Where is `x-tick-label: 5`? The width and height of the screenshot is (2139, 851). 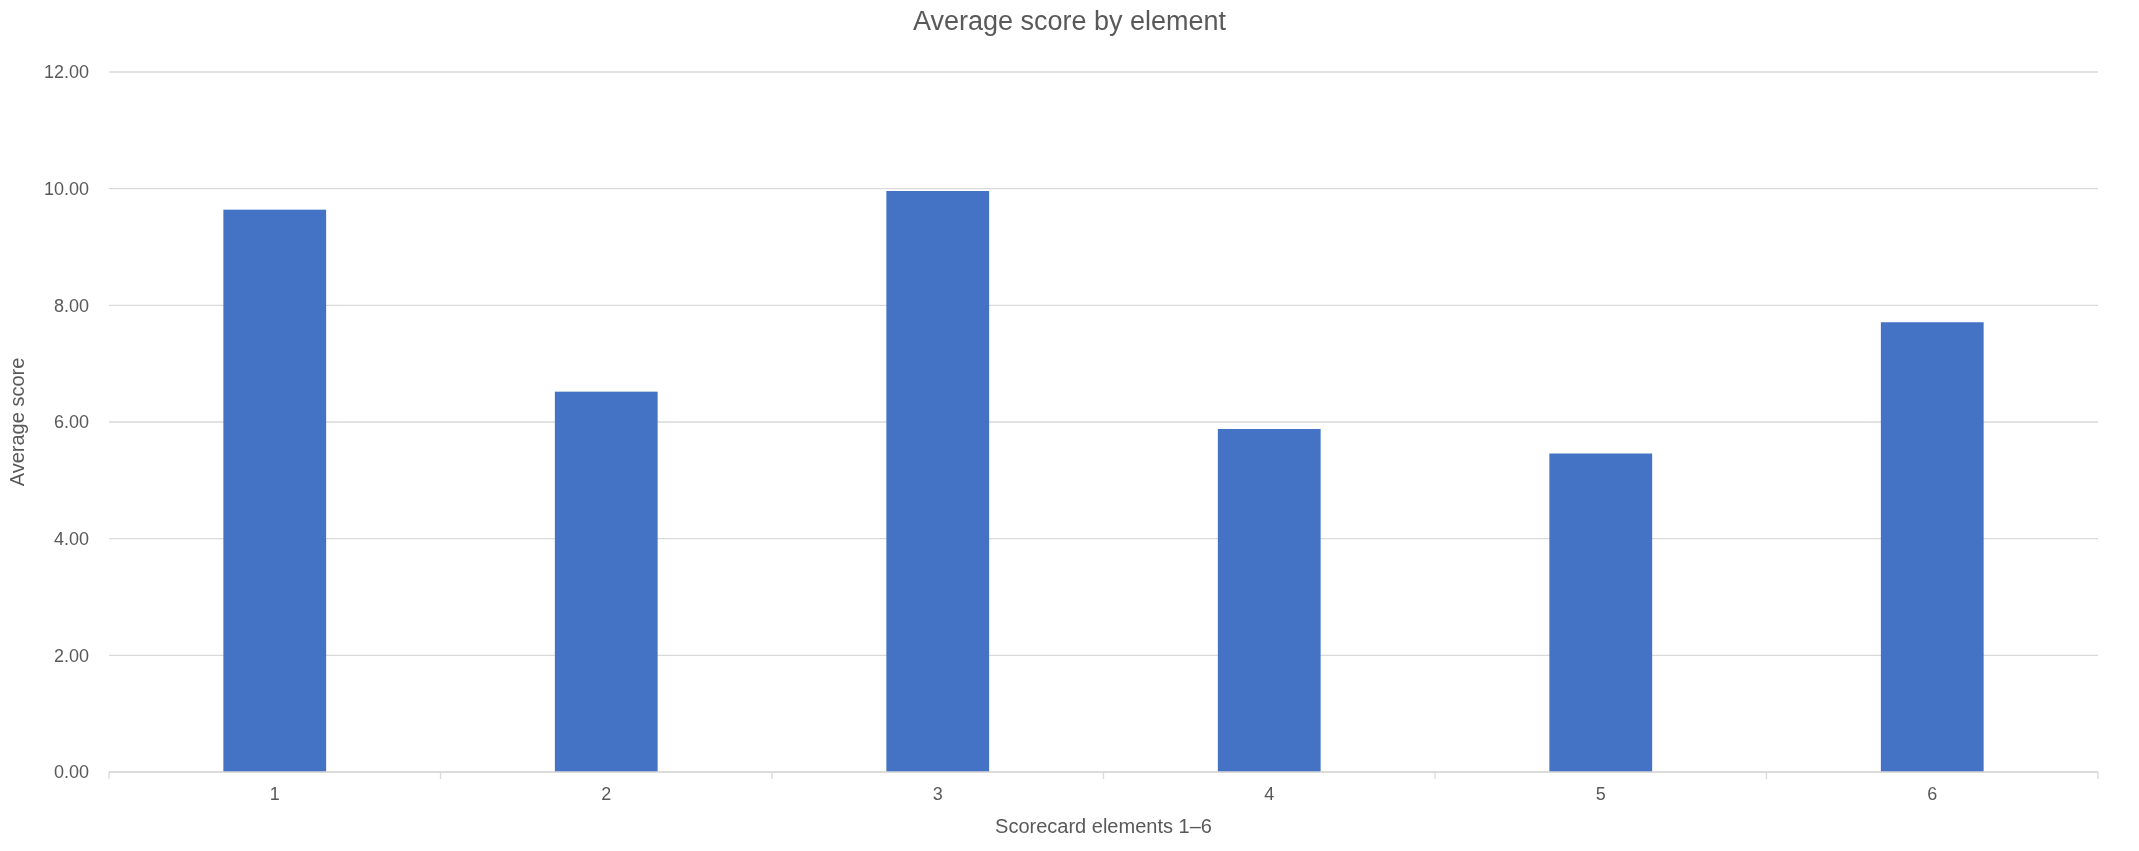 x-tick-label: 5 is located at coordinates (1600, 794).